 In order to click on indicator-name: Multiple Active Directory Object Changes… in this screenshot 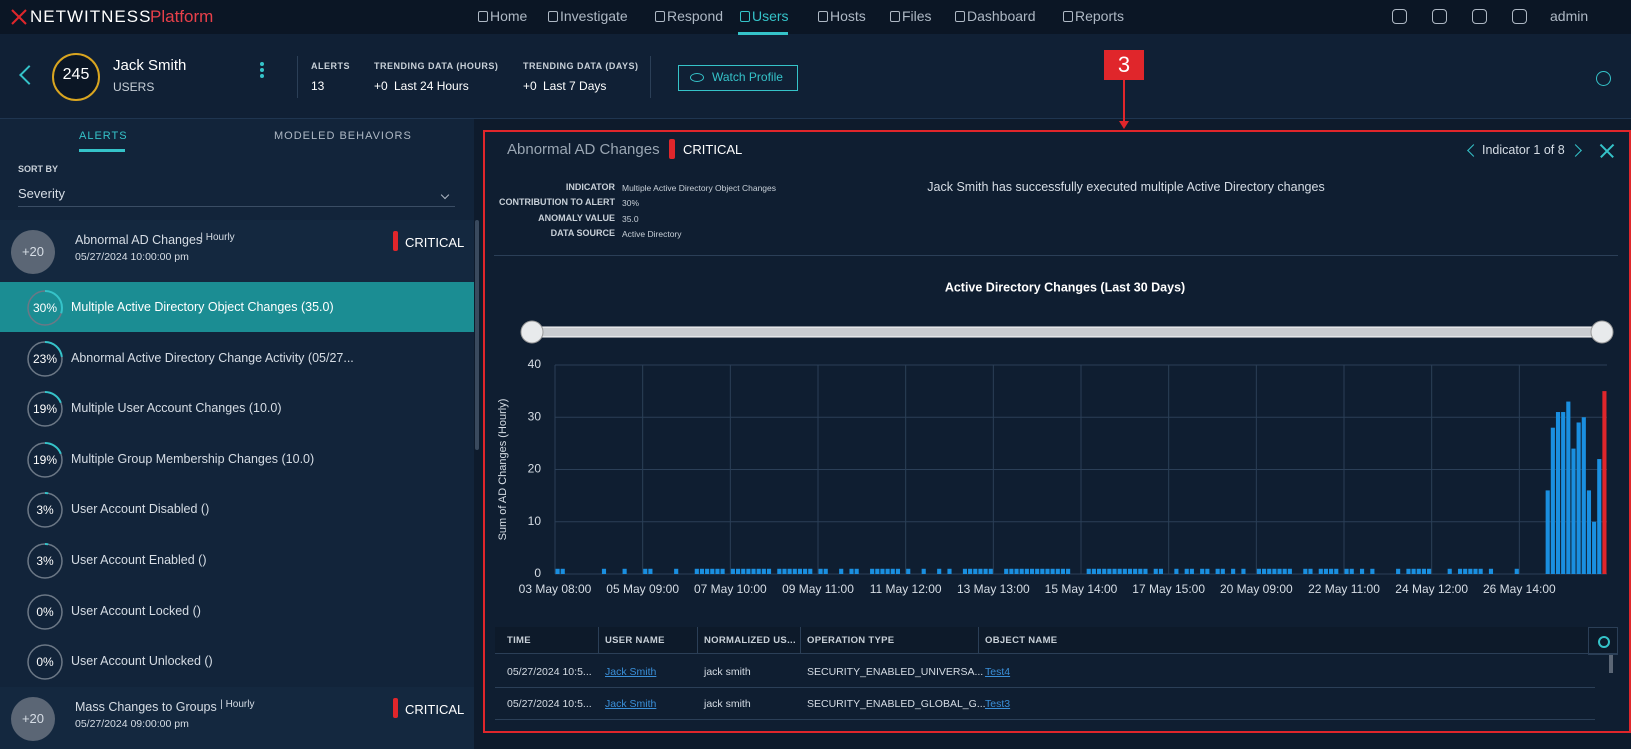, I will do `click(202, 307)`.